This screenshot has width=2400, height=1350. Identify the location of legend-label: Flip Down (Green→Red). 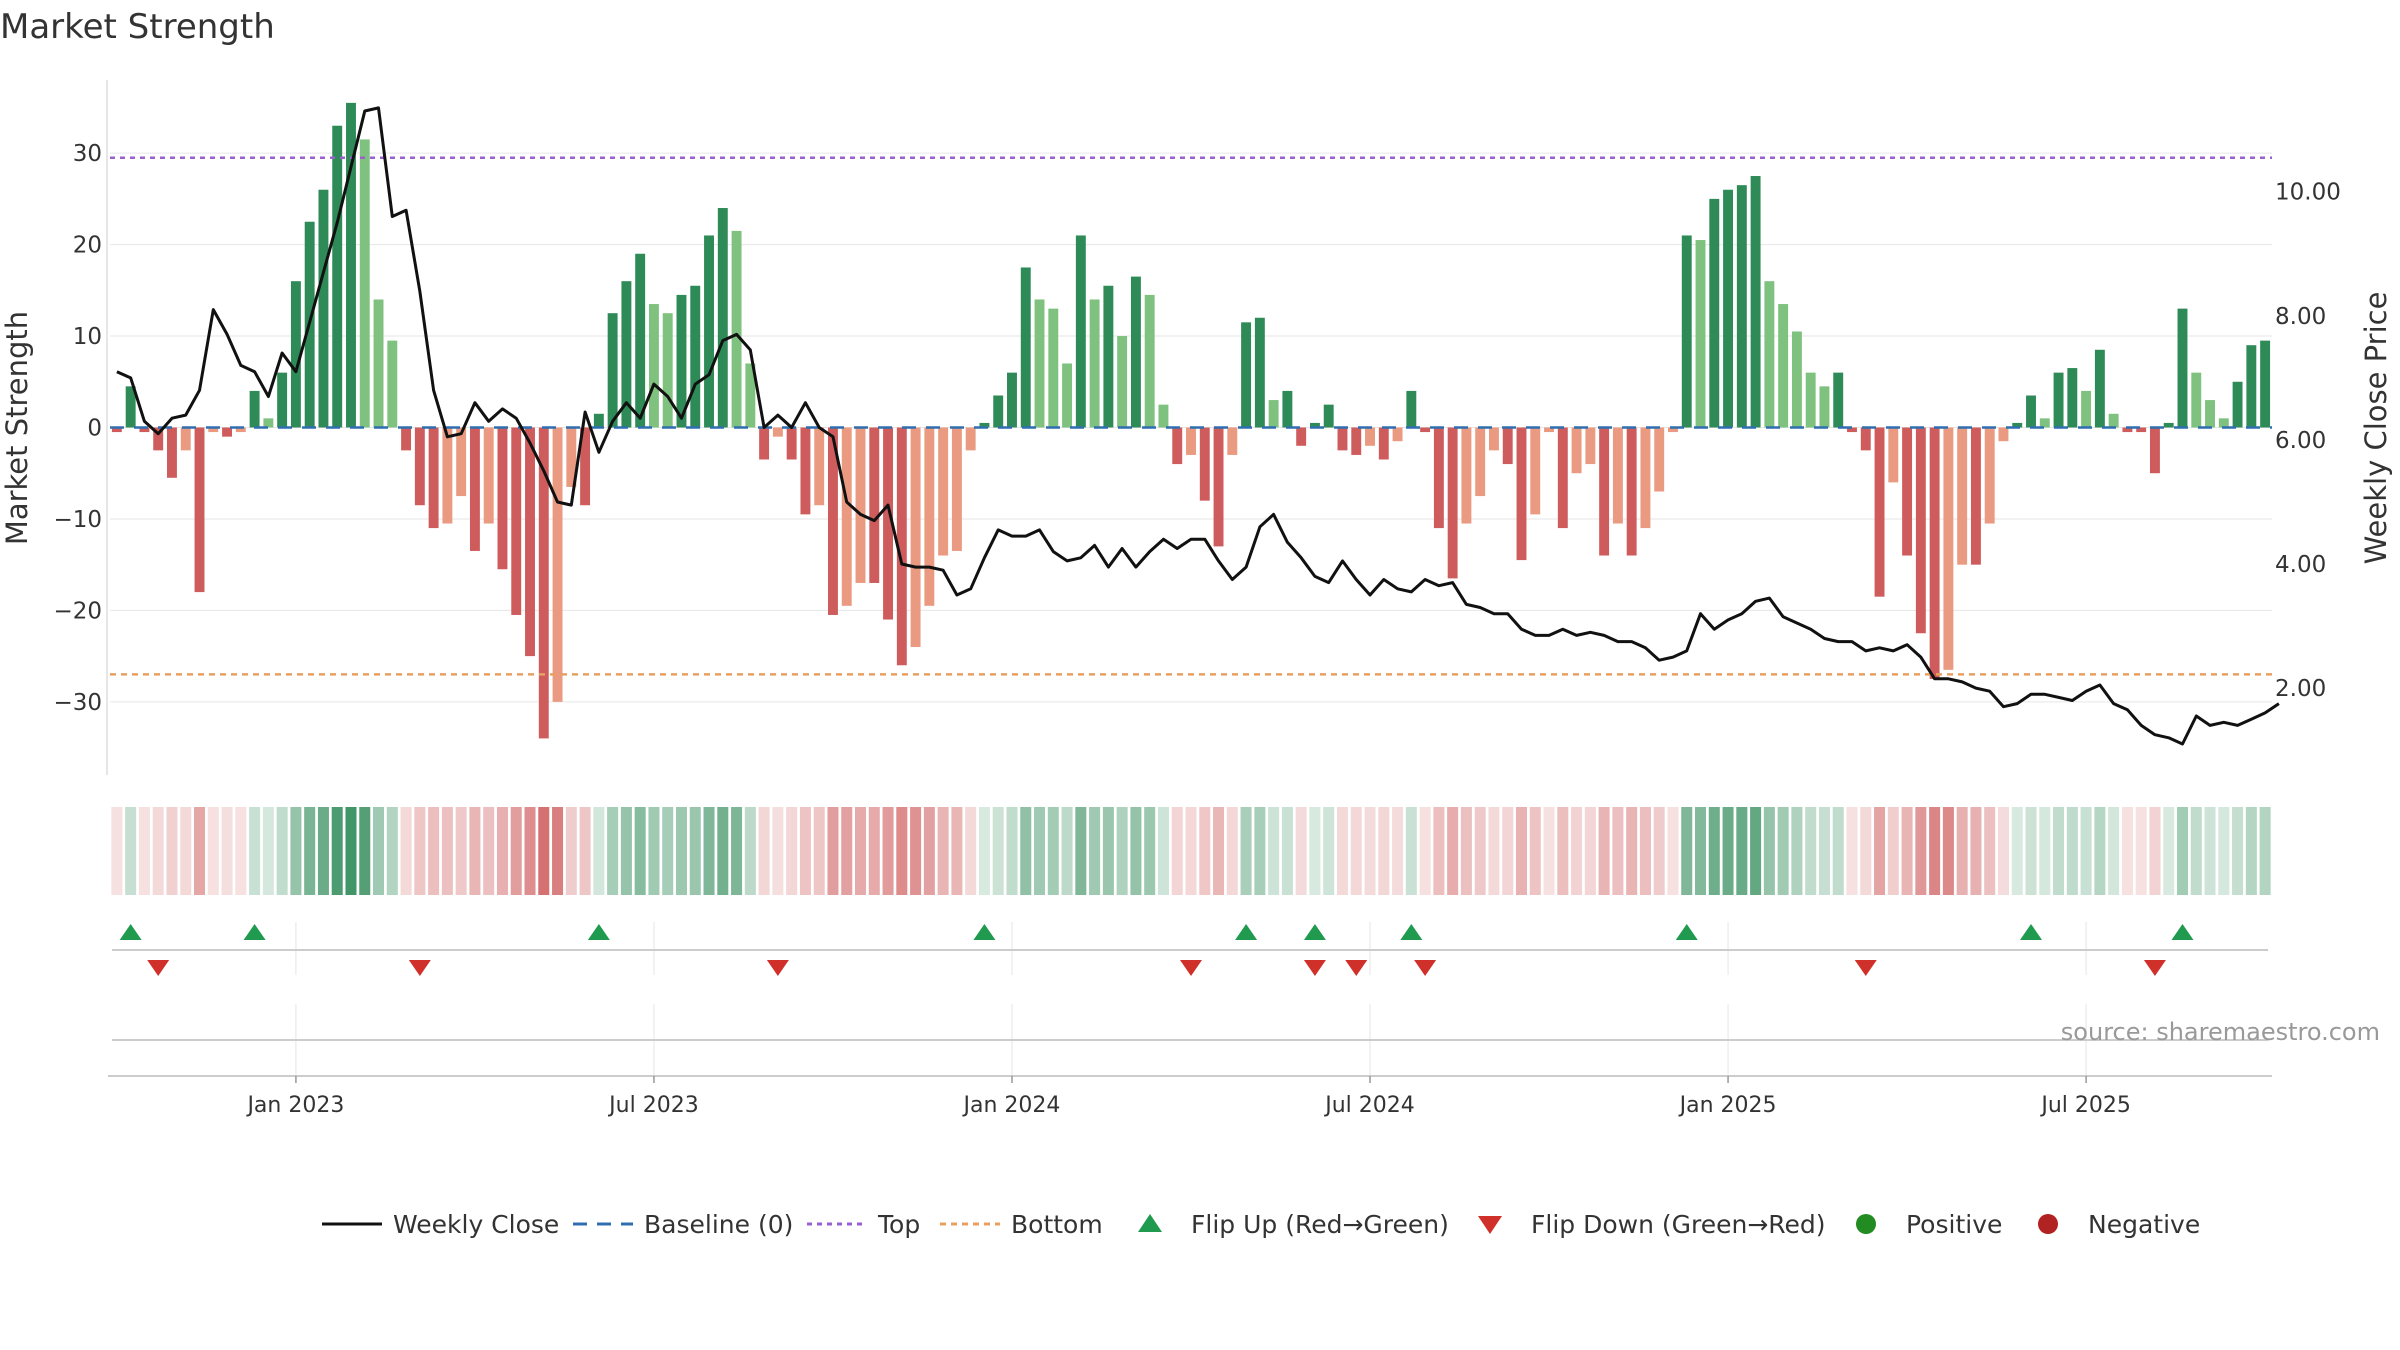
(1678, 1224).